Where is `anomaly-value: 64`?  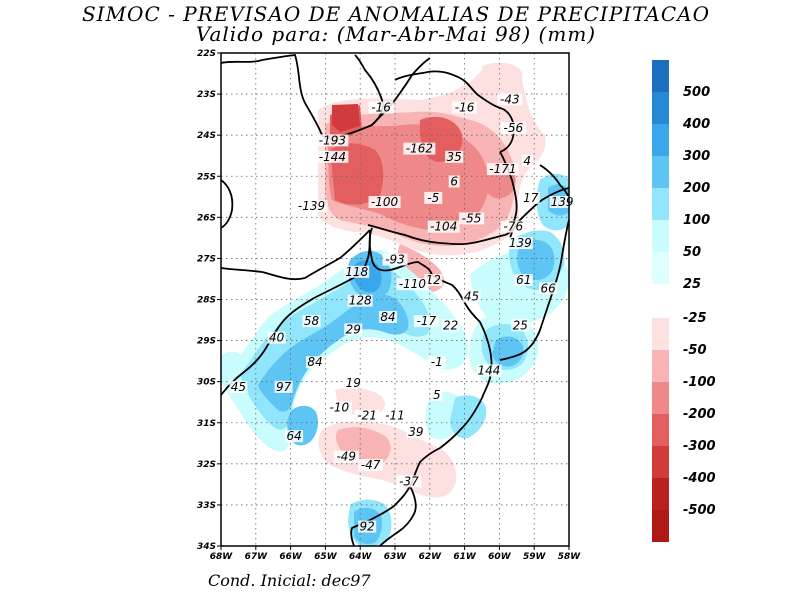 anomaly-value: 64 is located at coordinates (293, 436).